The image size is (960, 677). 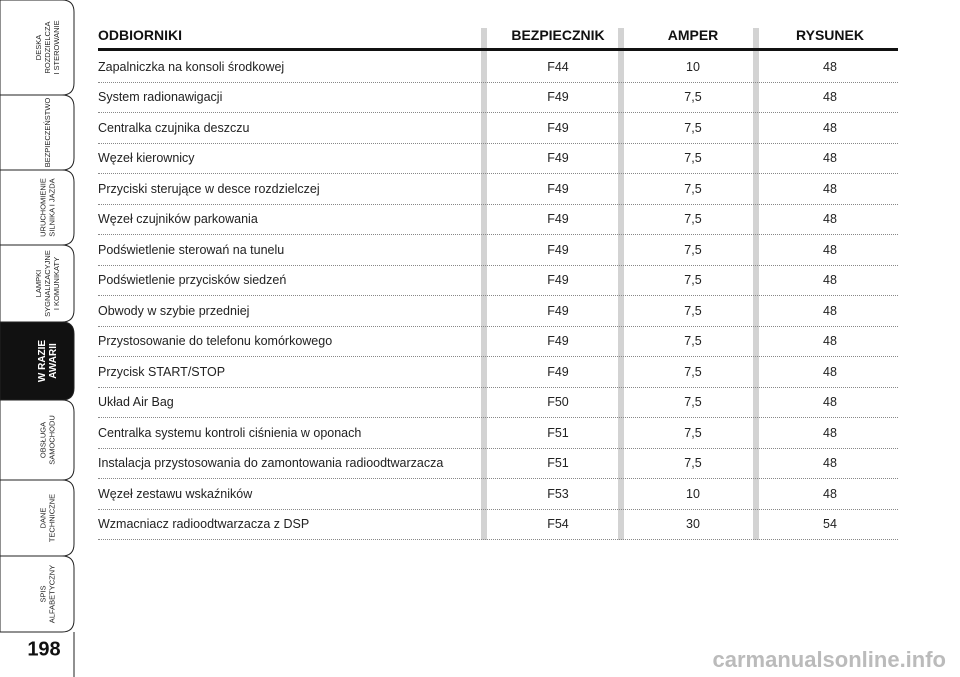 What do you see at coordinates (498, 49) in the screenshot?
I see `header-rule` at bounding box center [498, 49].